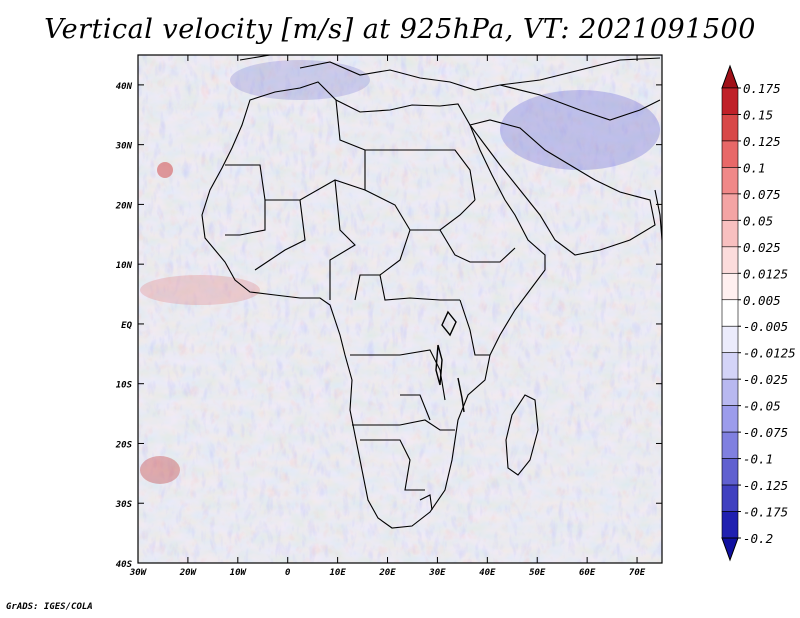 This screenshot has width=800, height=618. Describe the element at coordinates (387, 573) in the screenshot. I see `lon-tick-label: 20E` at that location.